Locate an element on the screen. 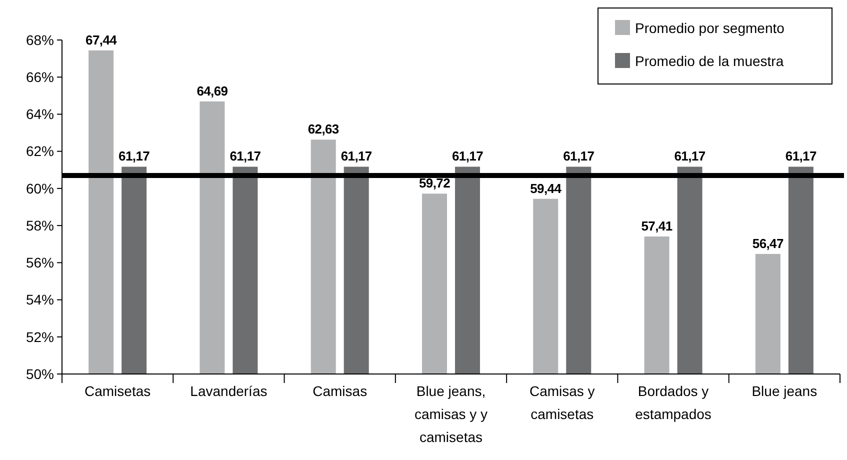 The image size is (847, 460). x-tick-label: Blue jeans is located at coordinates (785, 391).